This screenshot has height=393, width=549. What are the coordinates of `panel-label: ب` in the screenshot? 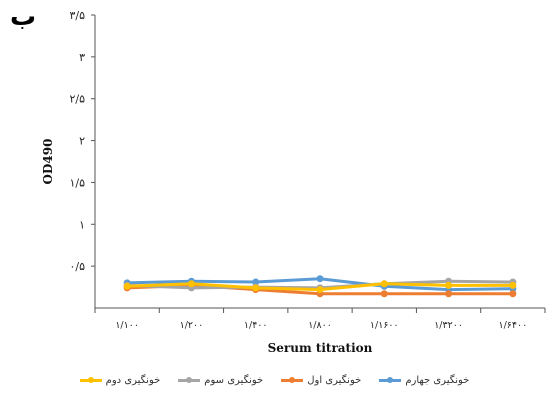 It's located at (23, 17).